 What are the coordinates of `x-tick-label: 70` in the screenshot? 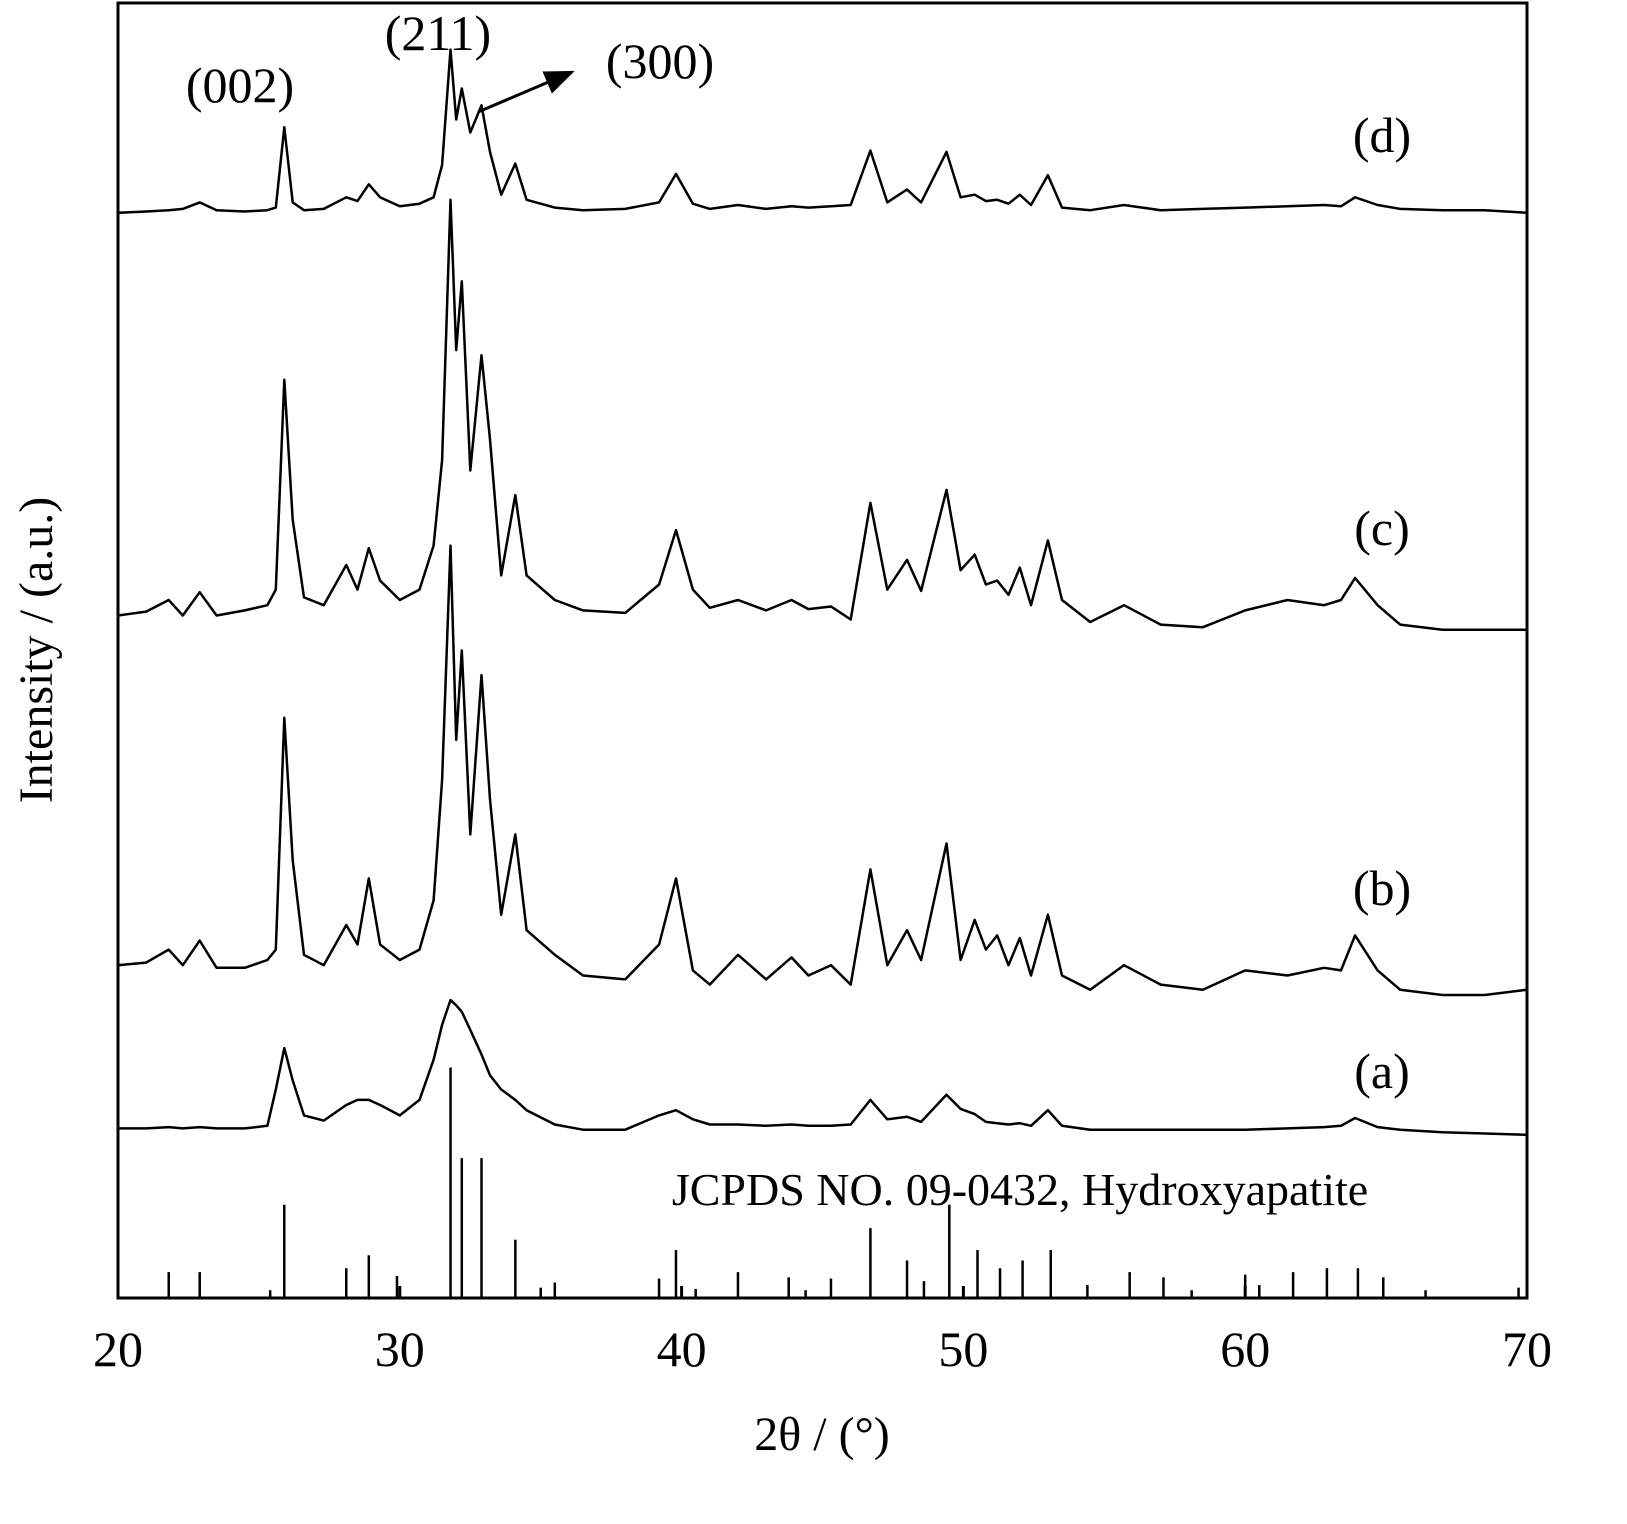 It's located at (1527, 1349).